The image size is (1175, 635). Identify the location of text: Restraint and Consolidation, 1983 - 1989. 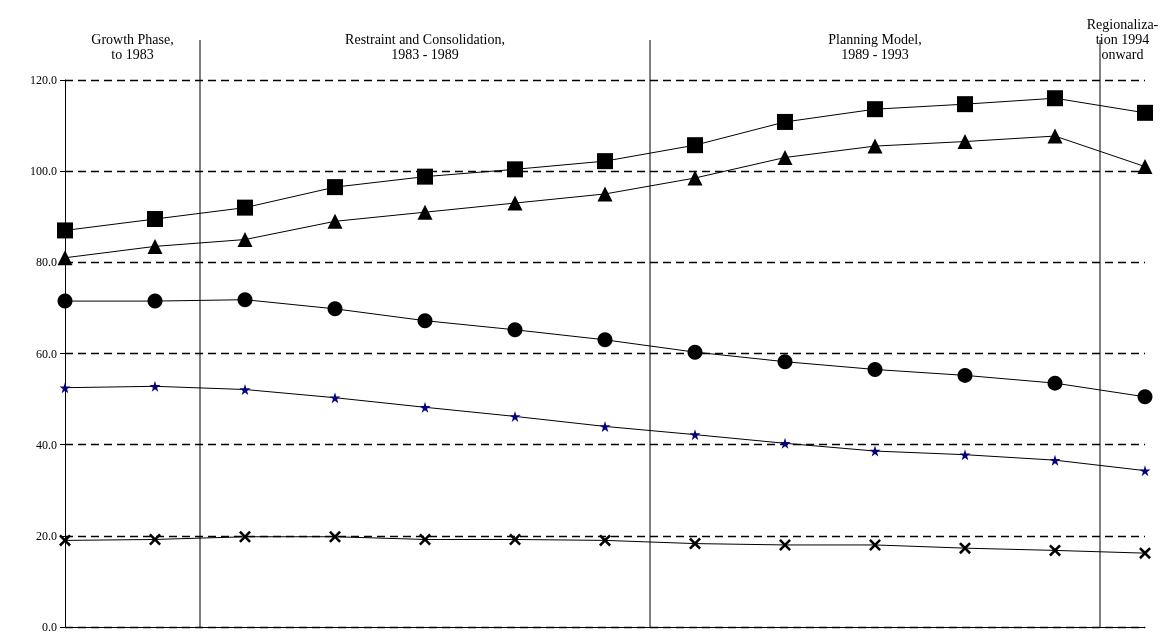
(425, 47).